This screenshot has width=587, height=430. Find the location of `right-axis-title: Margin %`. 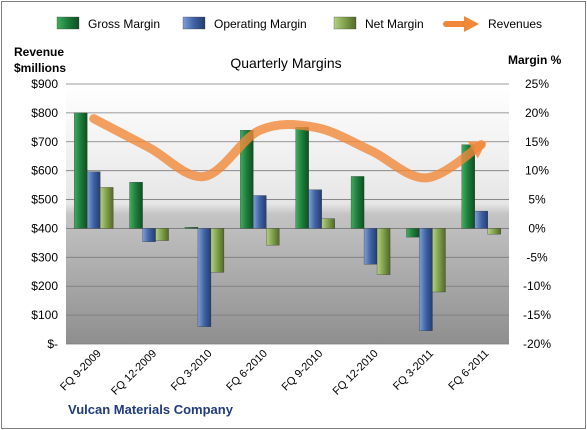

right-axis-title: Margin % is located at coordinates (535, 60).